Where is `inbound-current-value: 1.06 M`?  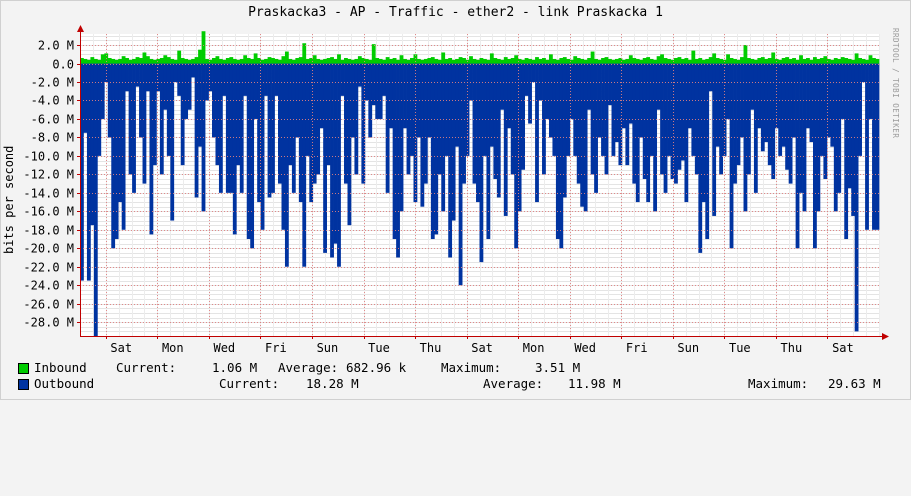
inbound-current-value: 1.06 M is located at coordinates (235, 367).